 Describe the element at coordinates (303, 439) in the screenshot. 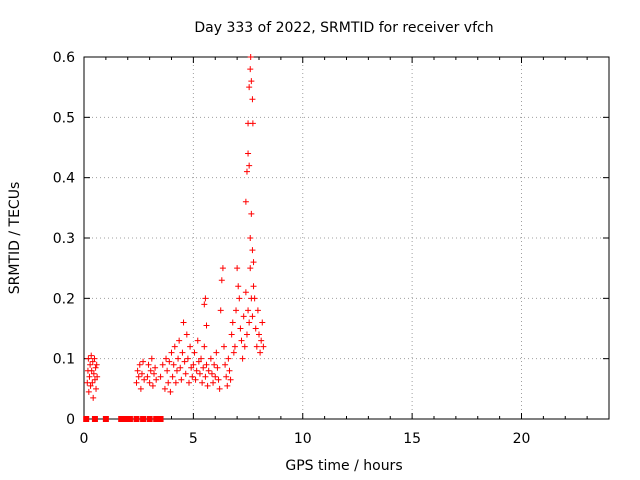

I see `x-tick-label: 10` at that location.